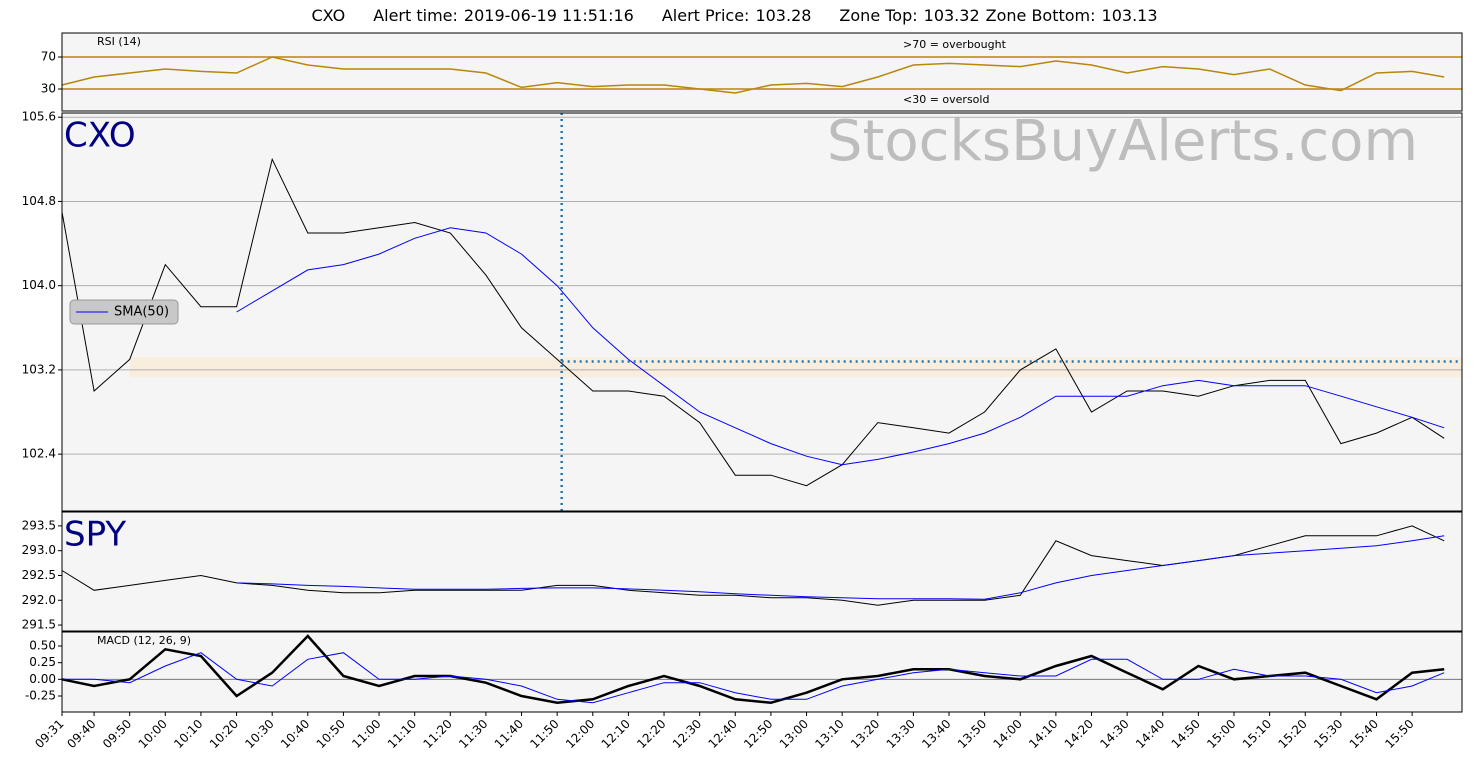 The image size is (1475, 770). Describe the element at coordinates (1043, 734) in the screenshot. I see `x-tick-label: 14:10` at that location.